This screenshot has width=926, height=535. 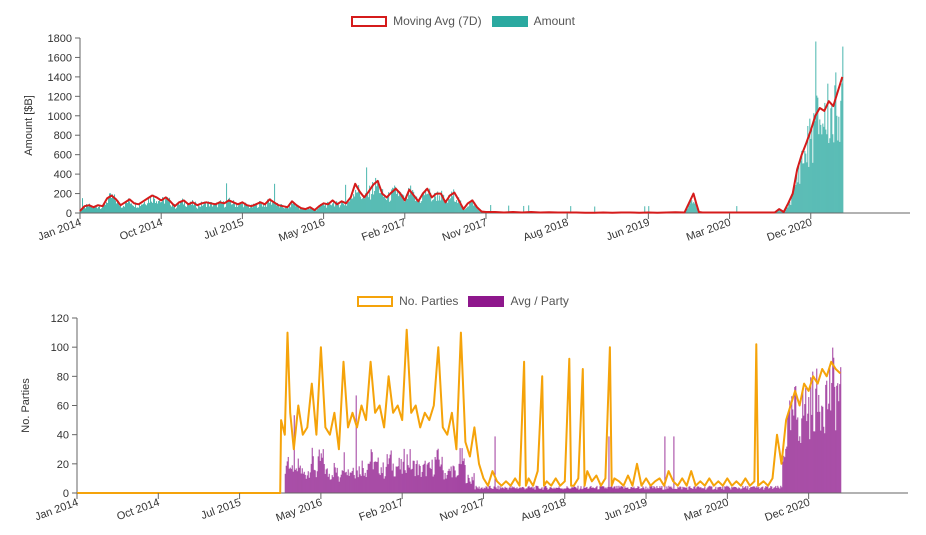 What do you see at coordinates (709, 230) in the screenshot?
I see `x-tick-label: Mar 2020` at bounding box center [709, 230].